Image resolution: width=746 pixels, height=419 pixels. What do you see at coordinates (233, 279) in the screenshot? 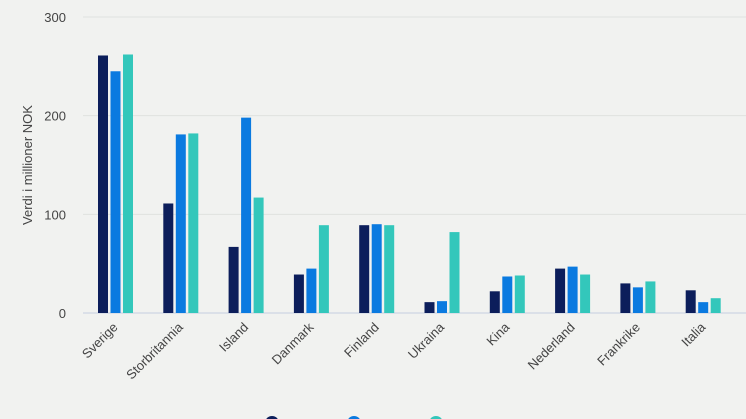
I see `bar-2024-island` at bounding box center [233, 279].